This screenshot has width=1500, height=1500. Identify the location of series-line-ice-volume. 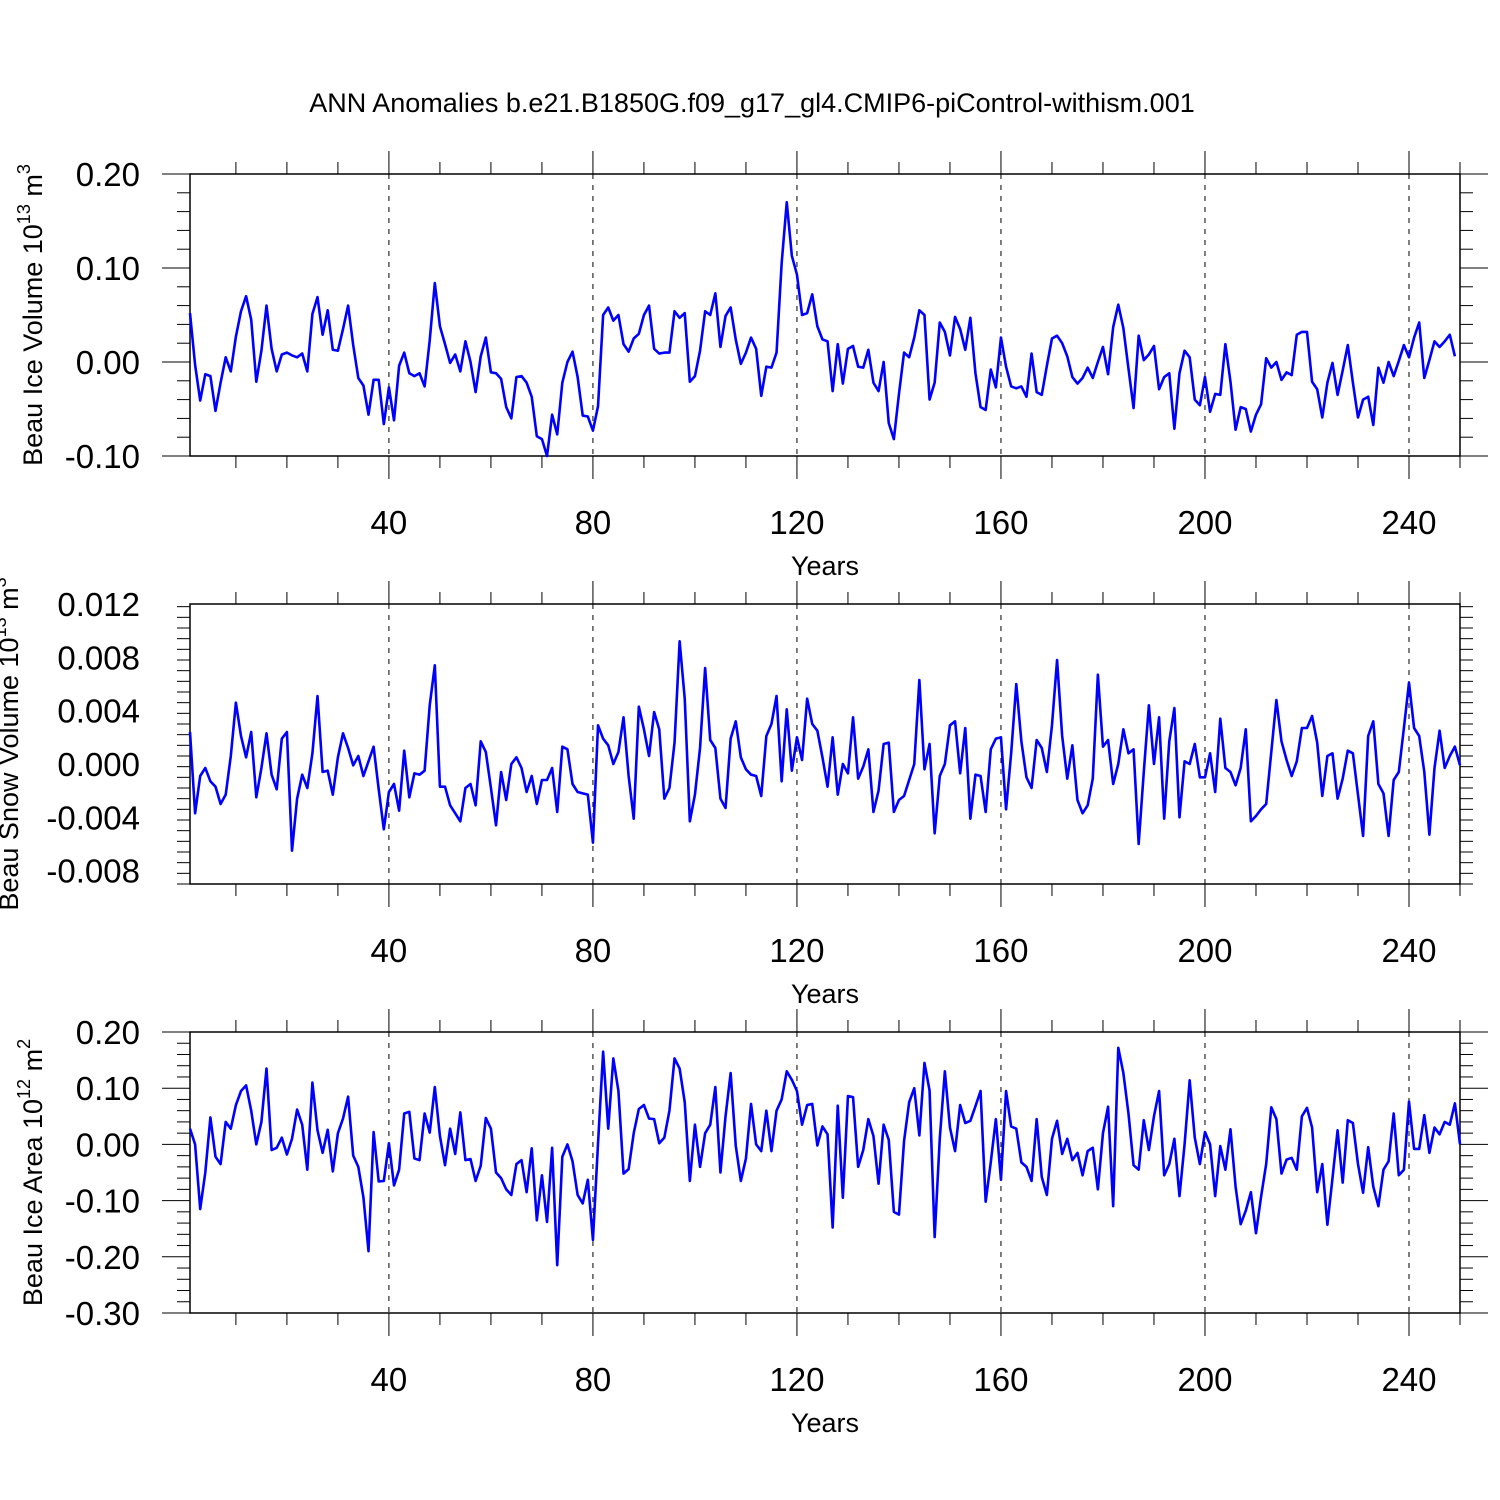
(822, 329).